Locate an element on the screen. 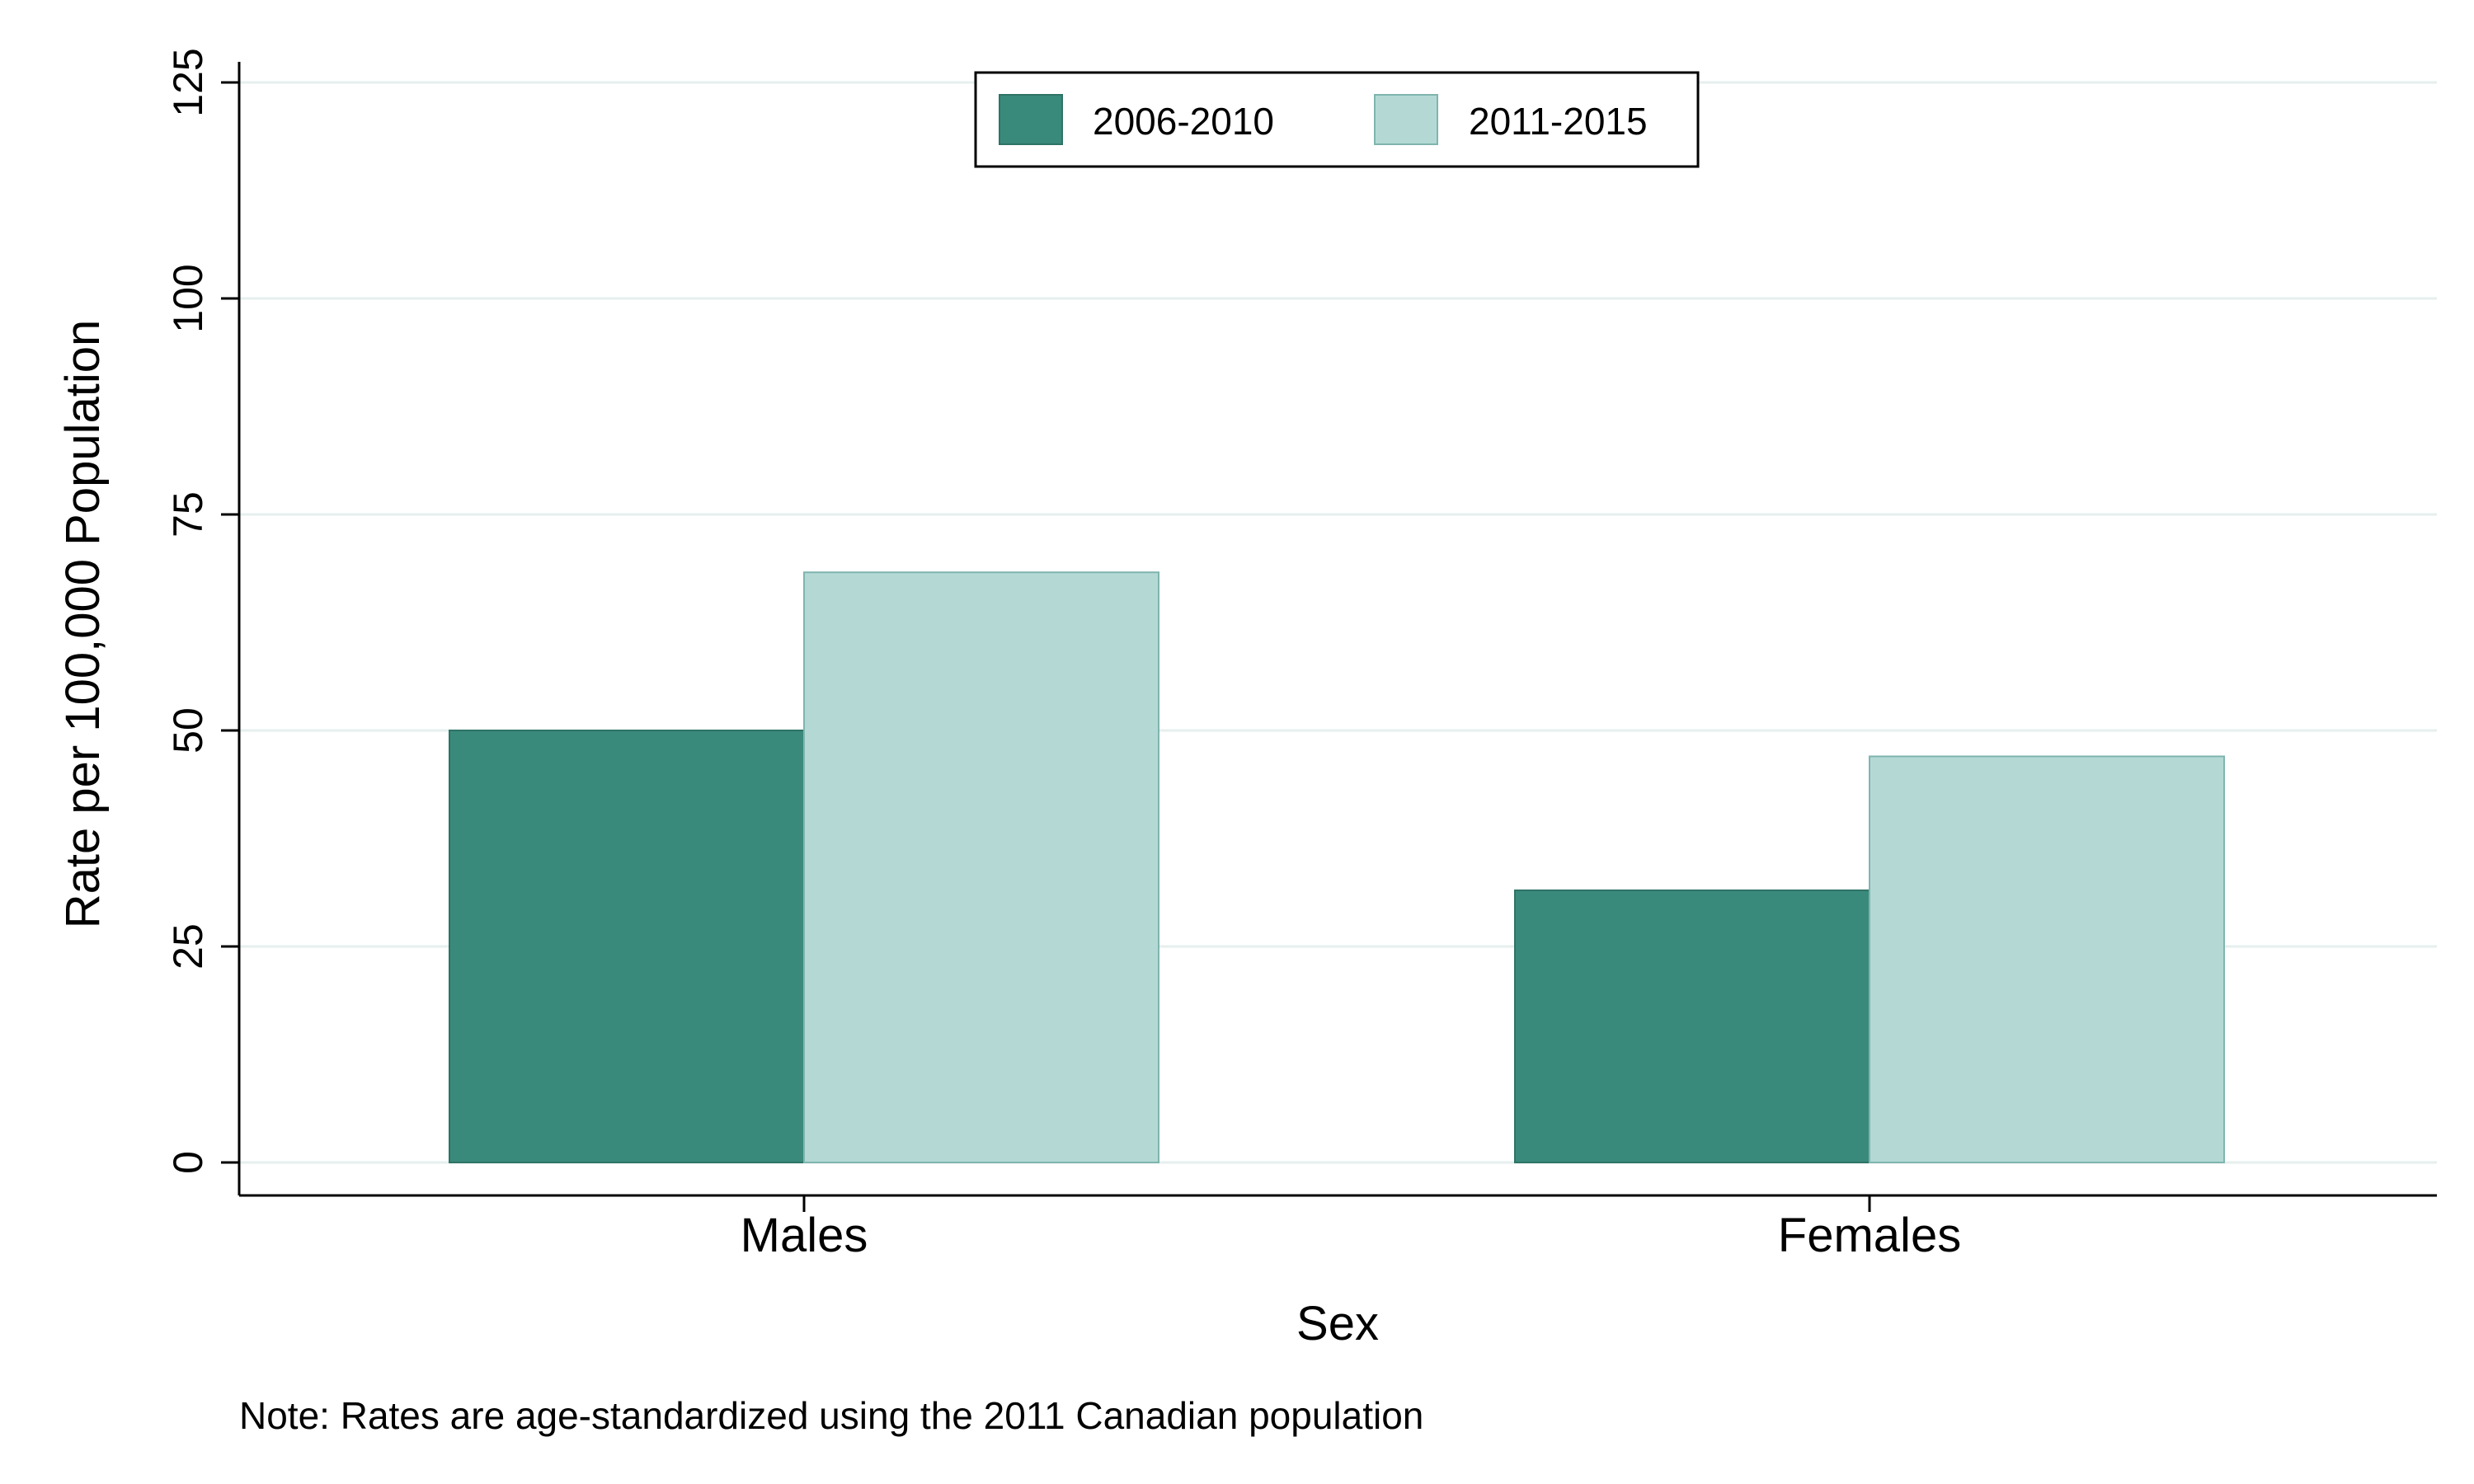  bar-males-2006-2010 is located at coordinates (627, 946).